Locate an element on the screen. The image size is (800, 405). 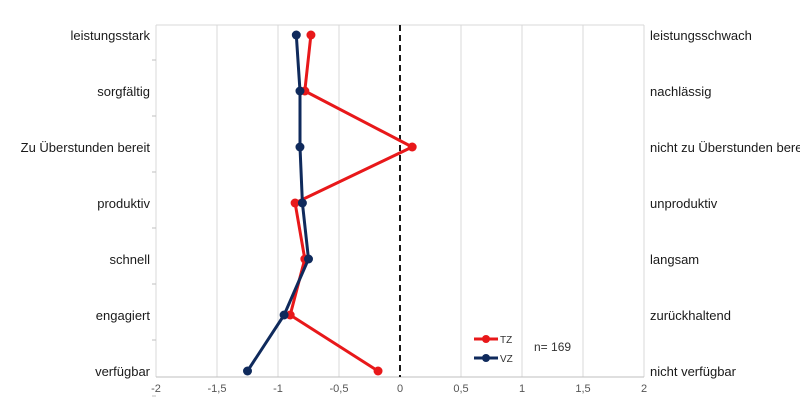
legend-label-tz: TZ is located at coordinates (506, 340).